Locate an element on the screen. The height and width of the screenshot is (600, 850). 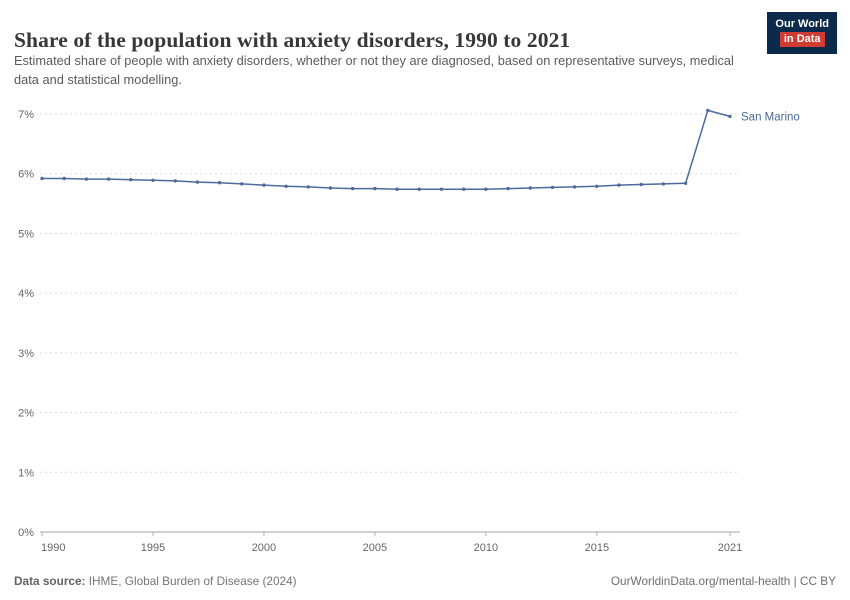
x-axis-label: 2010 is located at coordinates (486, 548).